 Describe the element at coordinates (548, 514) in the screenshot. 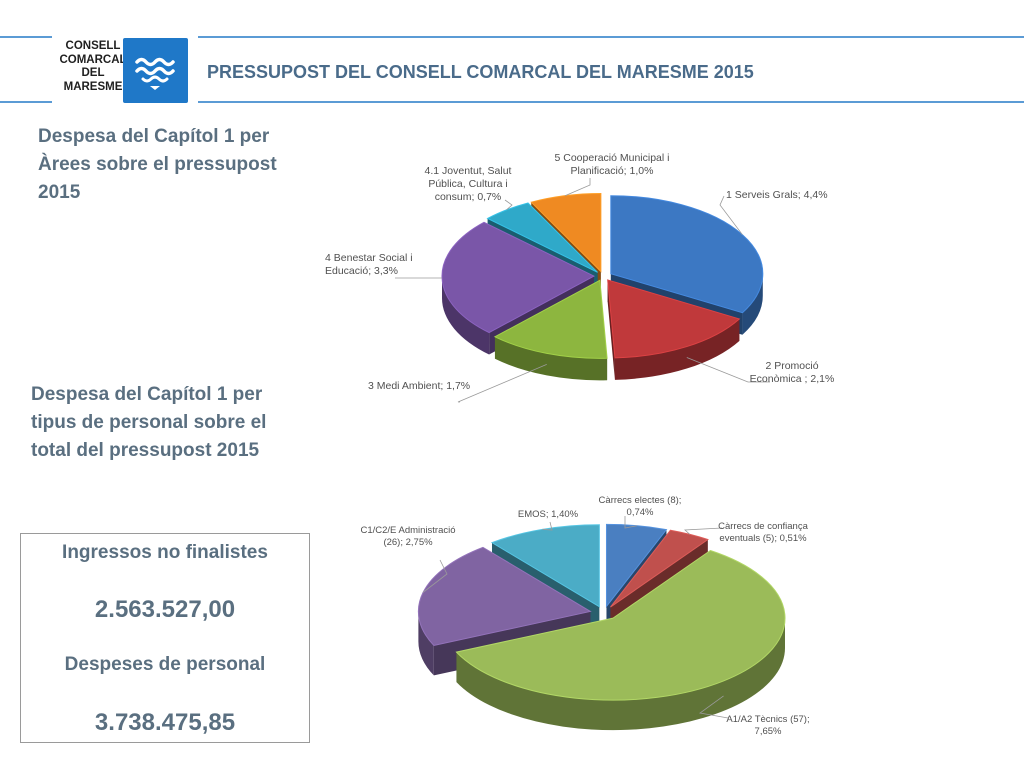

I see `chart2-slice-5-label: EMOS; 1,40%` at that location.